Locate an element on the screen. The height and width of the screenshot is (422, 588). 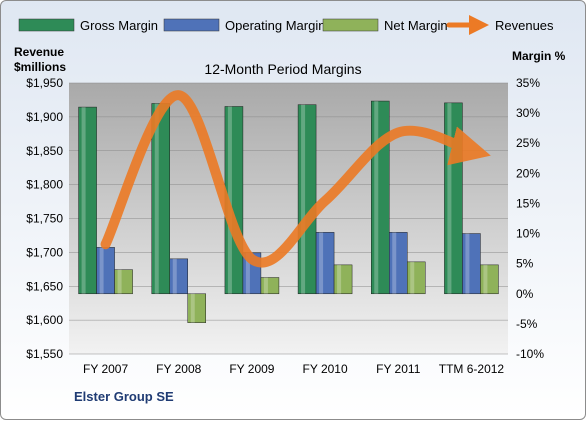
left-tick-label: $1,800 is located at coordinates (44, 185).